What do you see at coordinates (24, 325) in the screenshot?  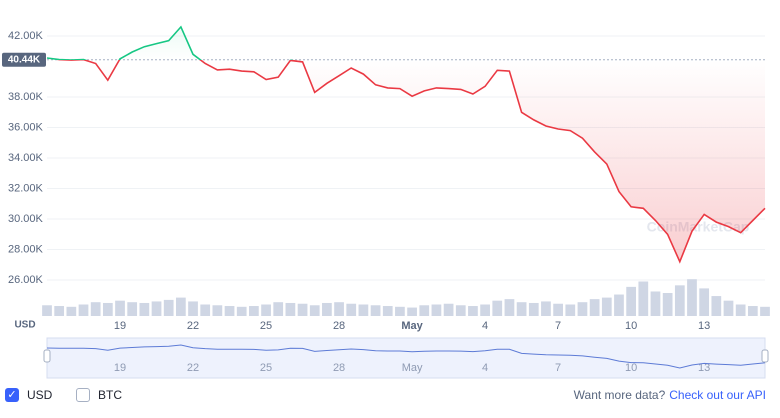 I see `y-axis-unit: USD` at bounding box center [24, 325].